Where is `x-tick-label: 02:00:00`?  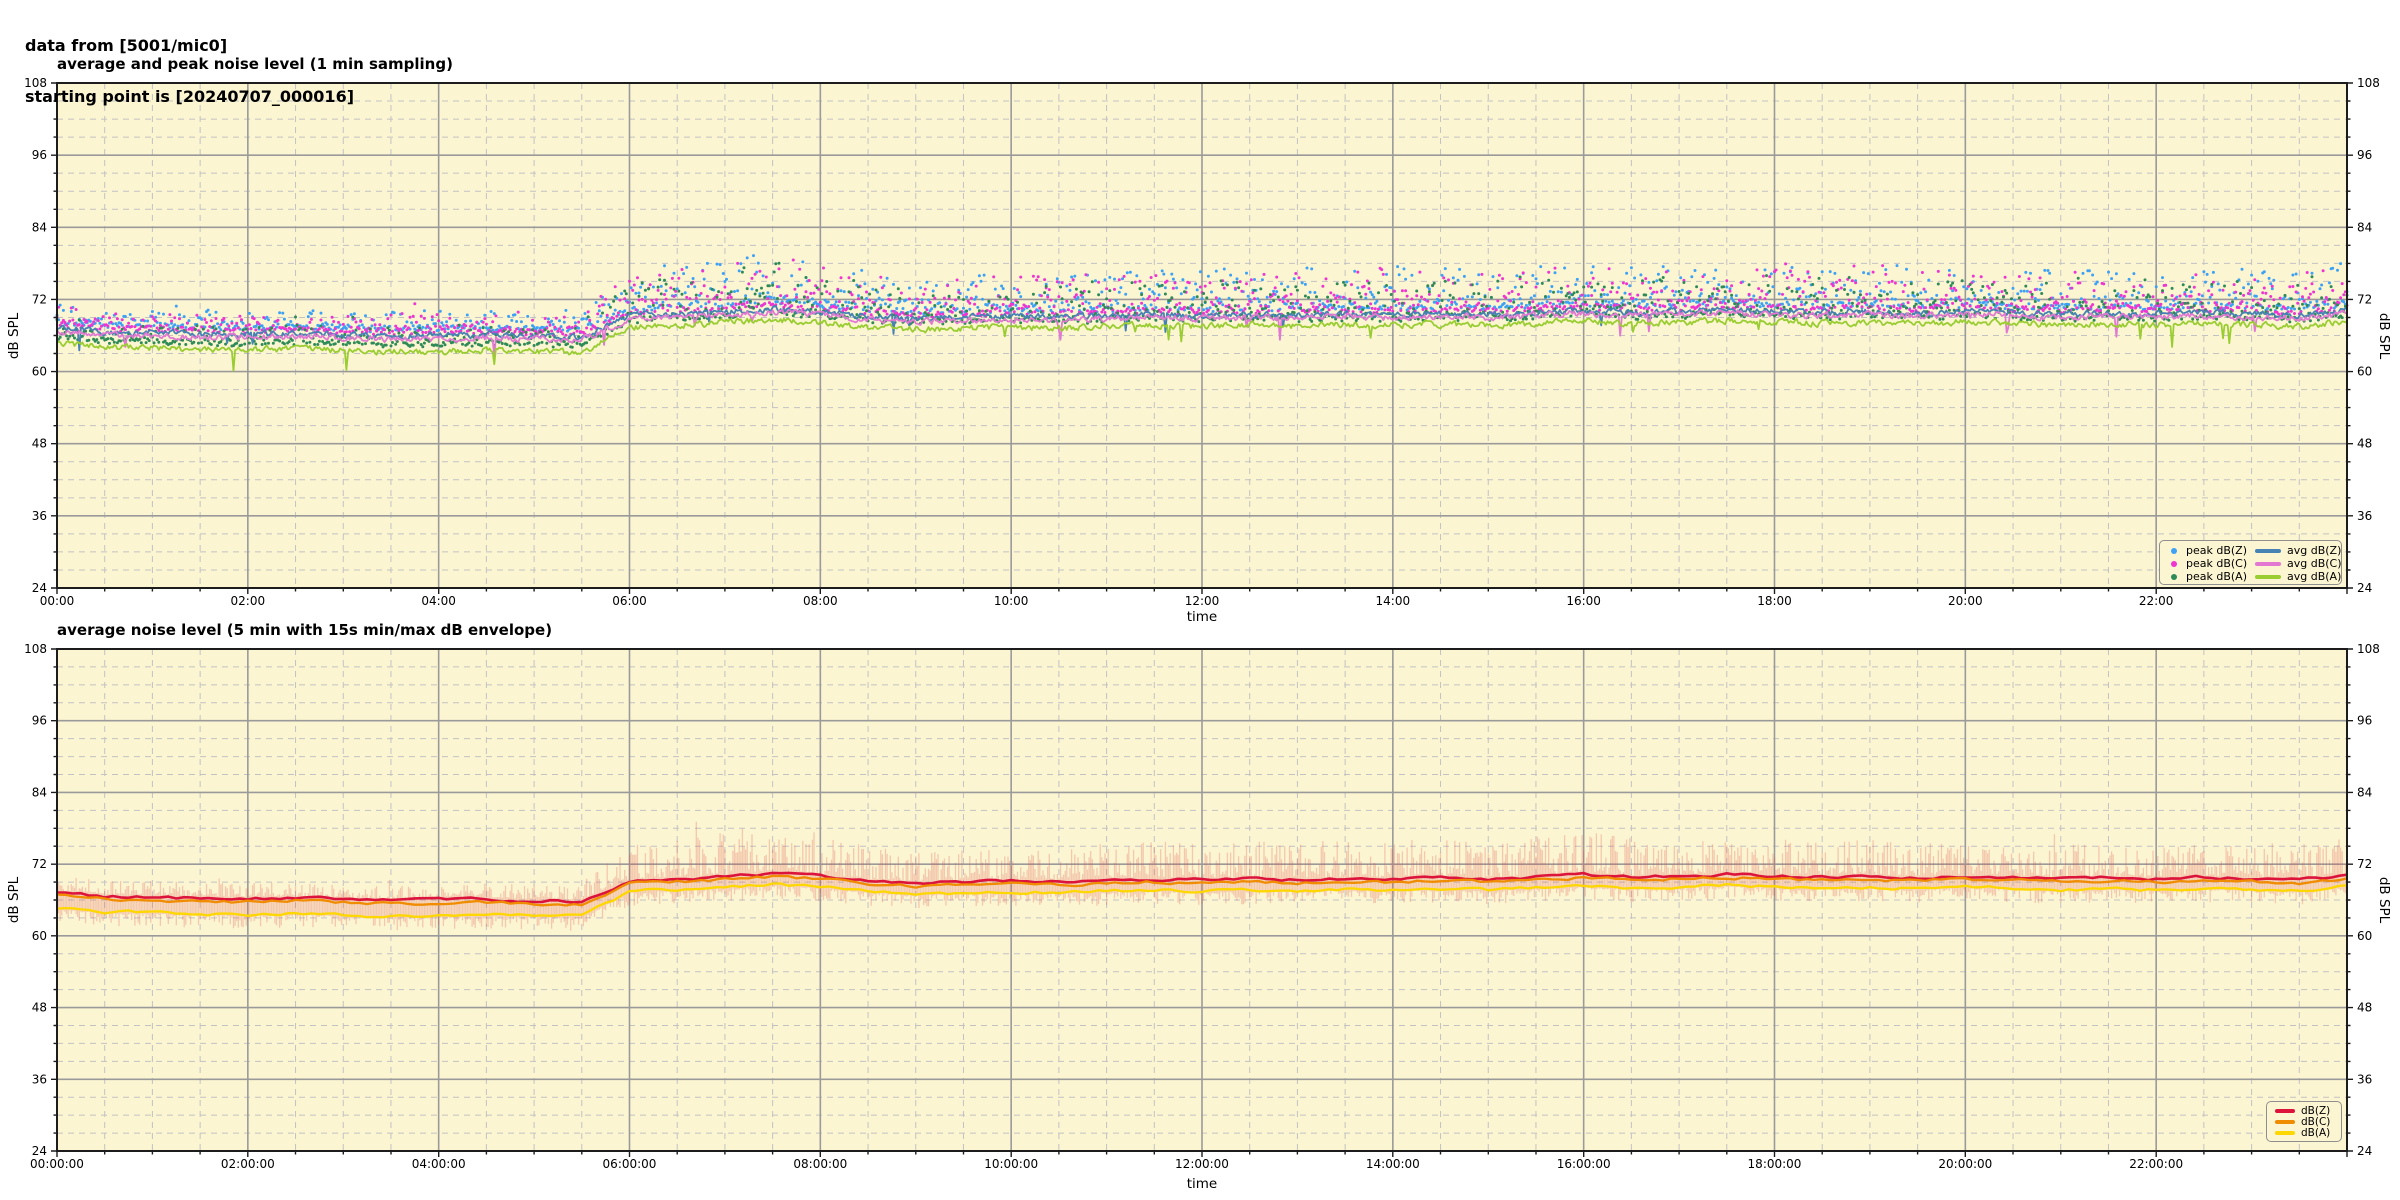
x-tick-label: 02:00:00 is located at coordinates (248, 1164).